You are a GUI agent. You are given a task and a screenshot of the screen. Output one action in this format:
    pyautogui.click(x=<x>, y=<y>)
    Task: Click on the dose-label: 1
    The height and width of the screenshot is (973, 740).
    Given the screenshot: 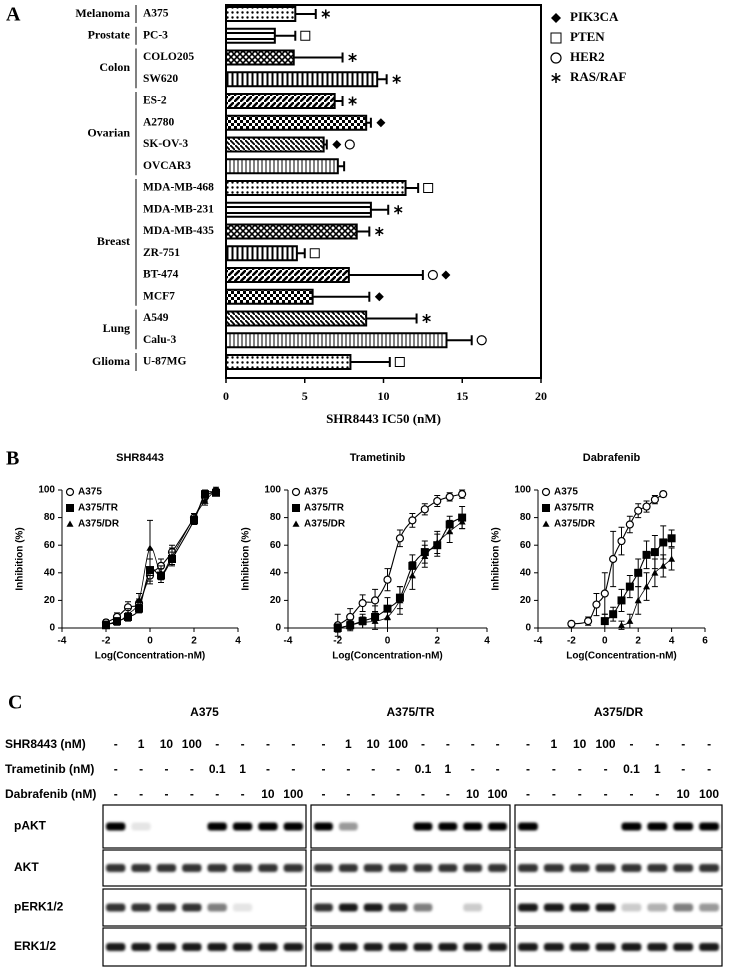 What is the action you would take?
    pyautogui.click(x=447, y=769)
    